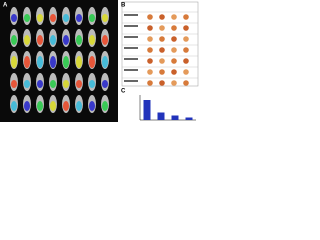  I want to click on panel-label: B, so click(123, 6).